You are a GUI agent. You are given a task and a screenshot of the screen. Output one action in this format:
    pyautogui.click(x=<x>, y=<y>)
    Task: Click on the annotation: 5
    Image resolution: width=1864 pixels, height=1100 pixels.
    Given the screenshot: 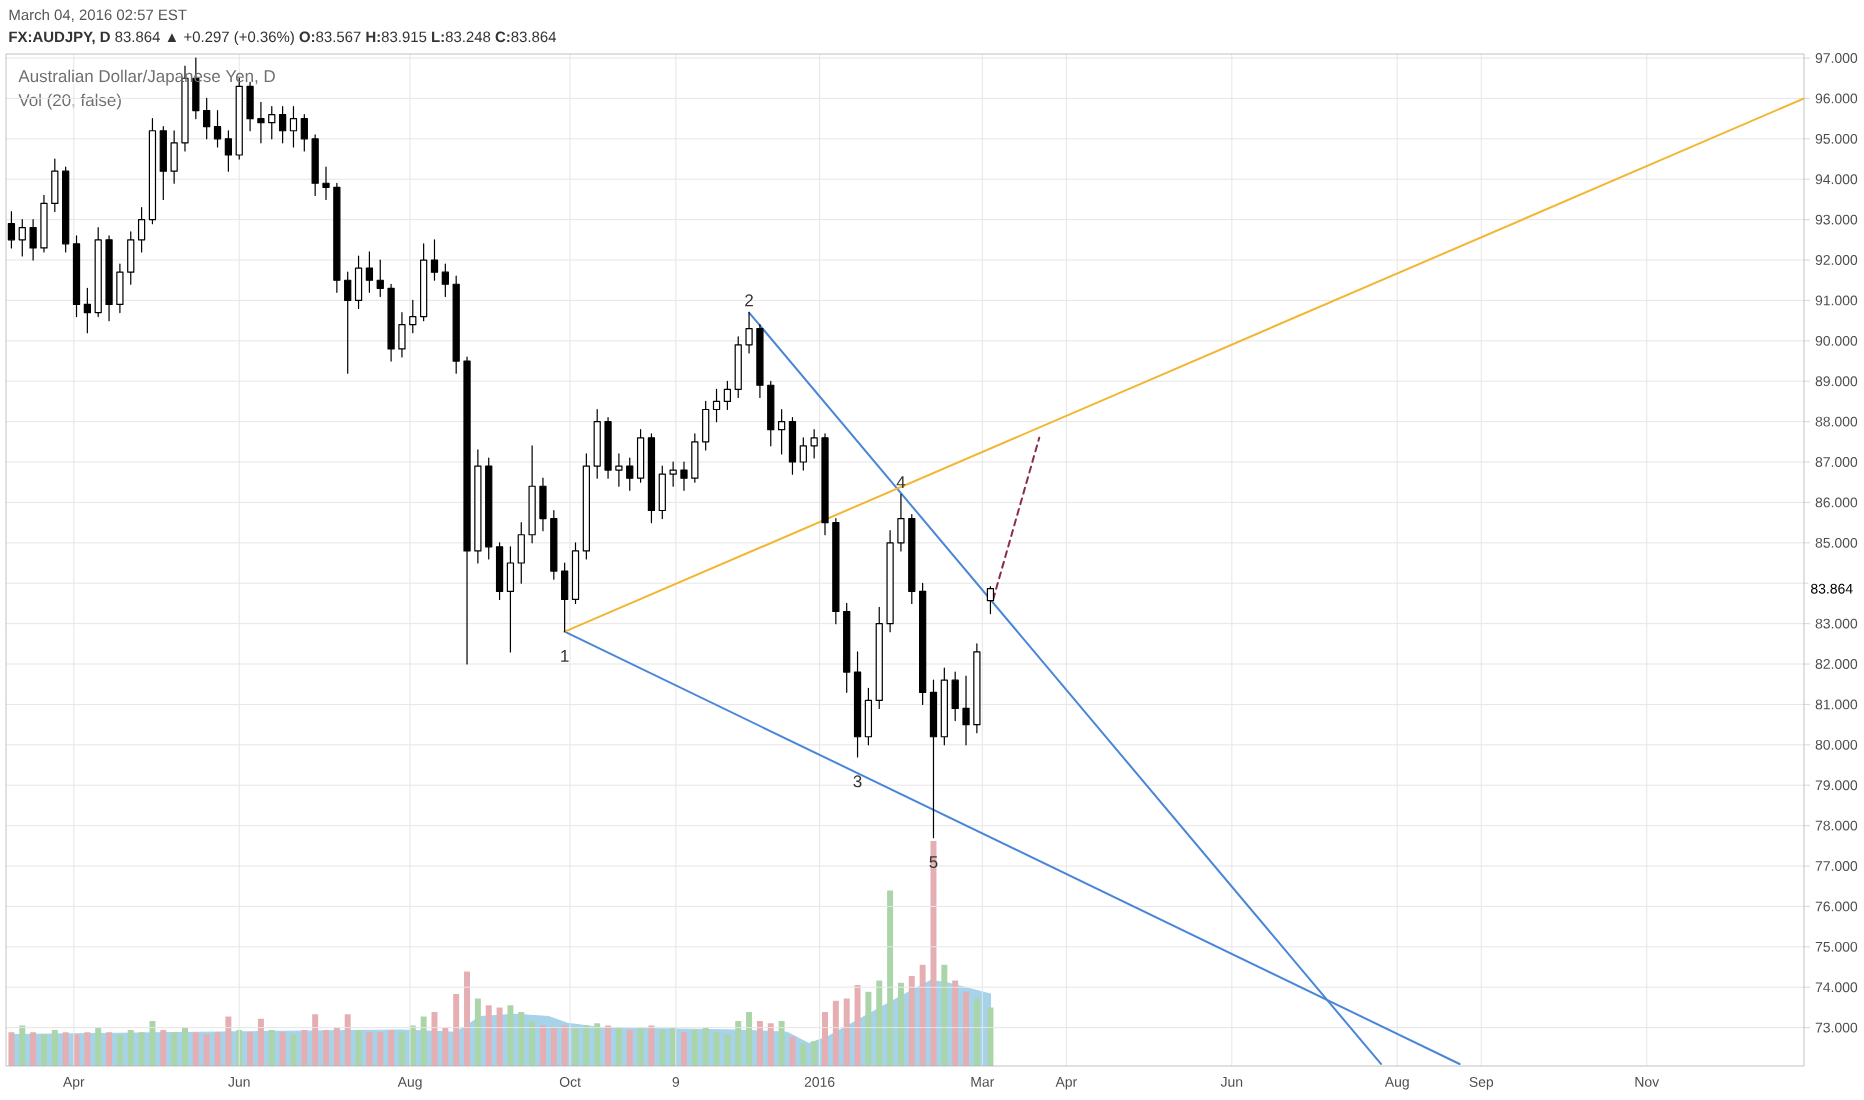 What is the action you would take?
    pyautogui.click(x=933, y=862)
    